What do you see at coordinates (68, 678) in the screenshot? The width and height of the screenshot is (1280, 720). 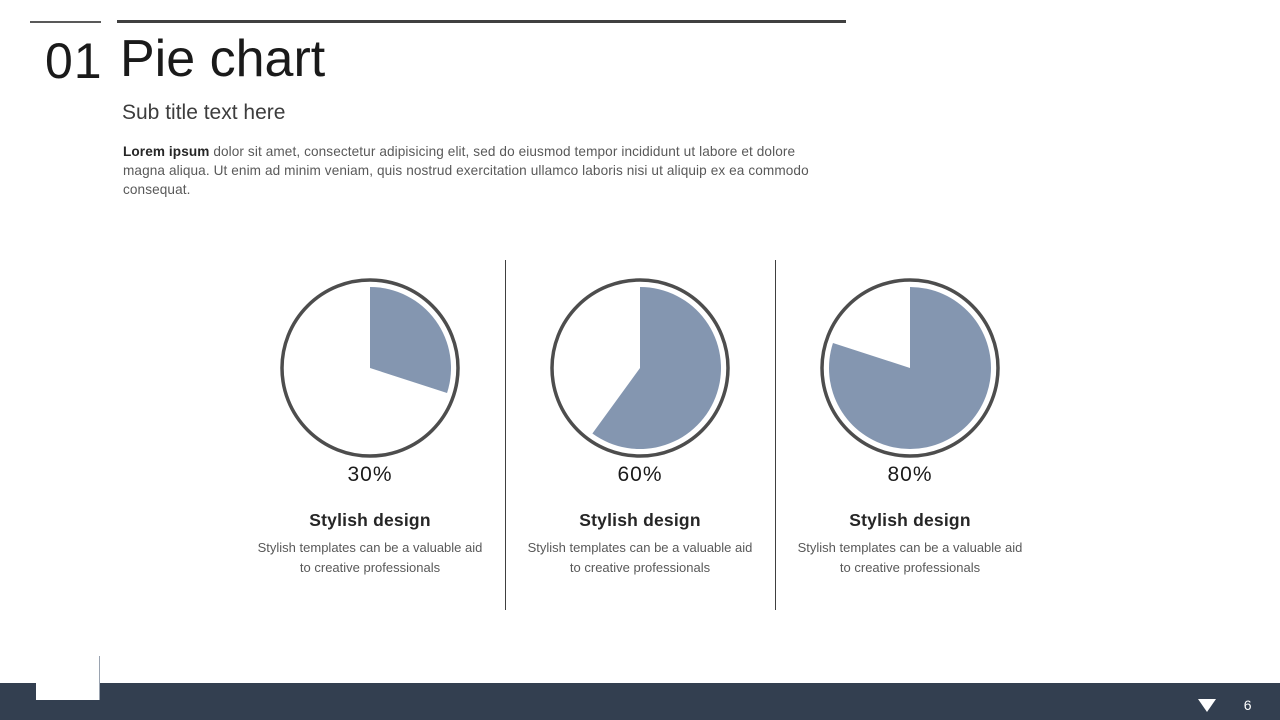 I see `footer-tab` at bounding box center [68, 678].